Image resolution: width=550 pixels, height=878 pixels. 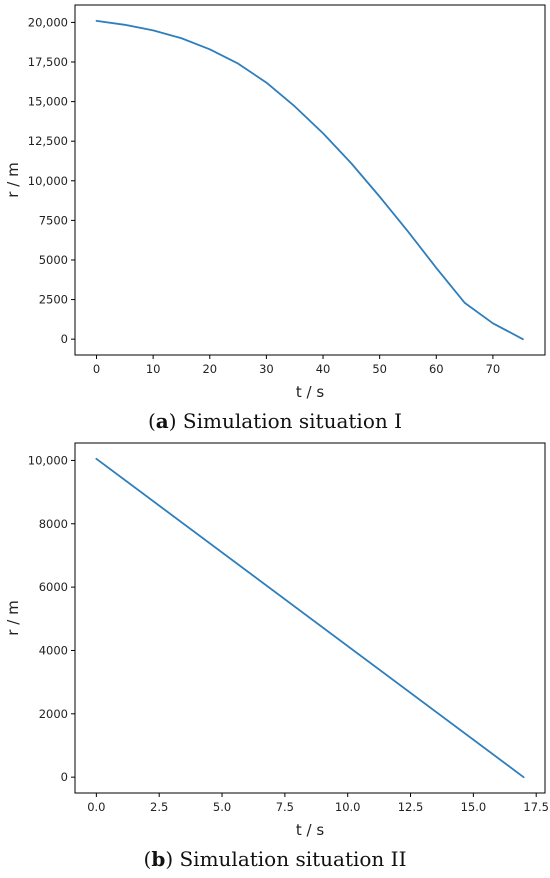 I want to click on chart-b-x-tick-label: 12.5, so click(x=411, y=807).